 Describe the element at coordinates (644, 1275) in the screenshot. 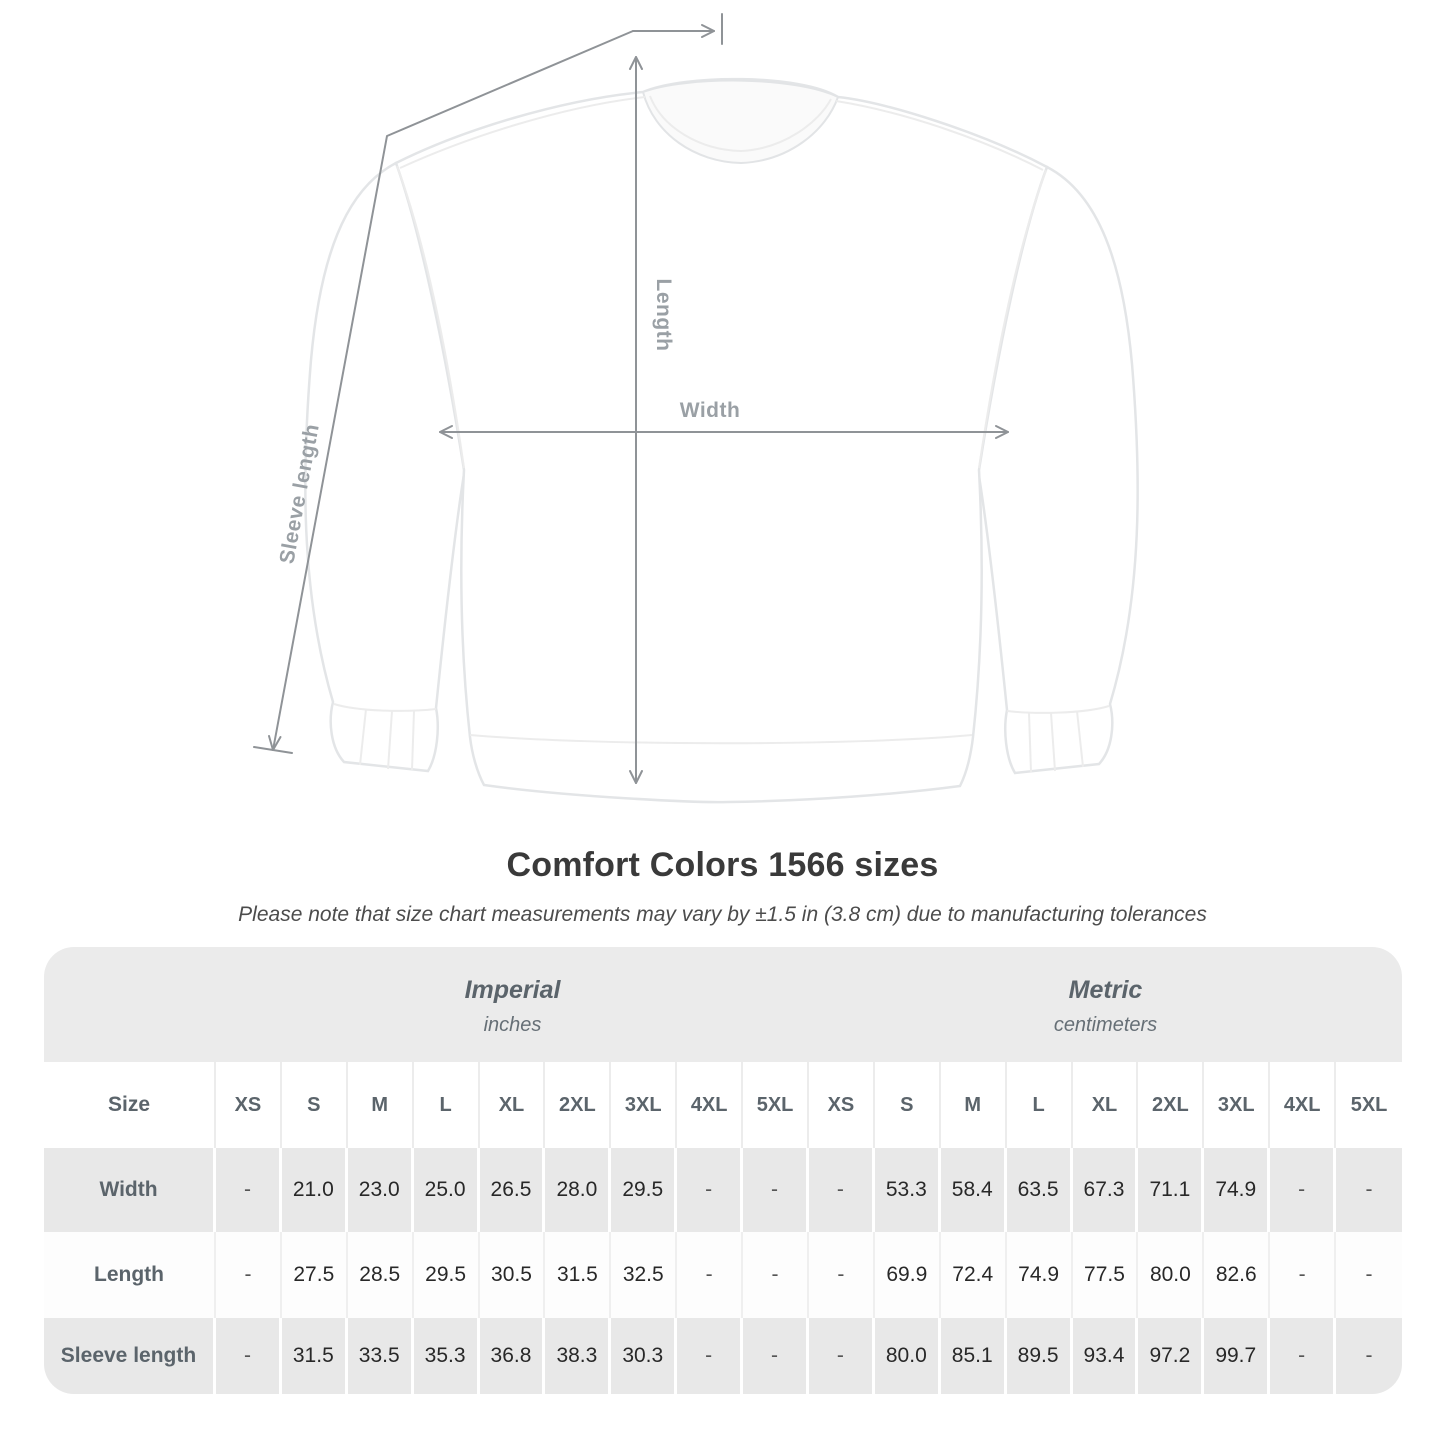

I see `value-cell: 32.5` at that location.